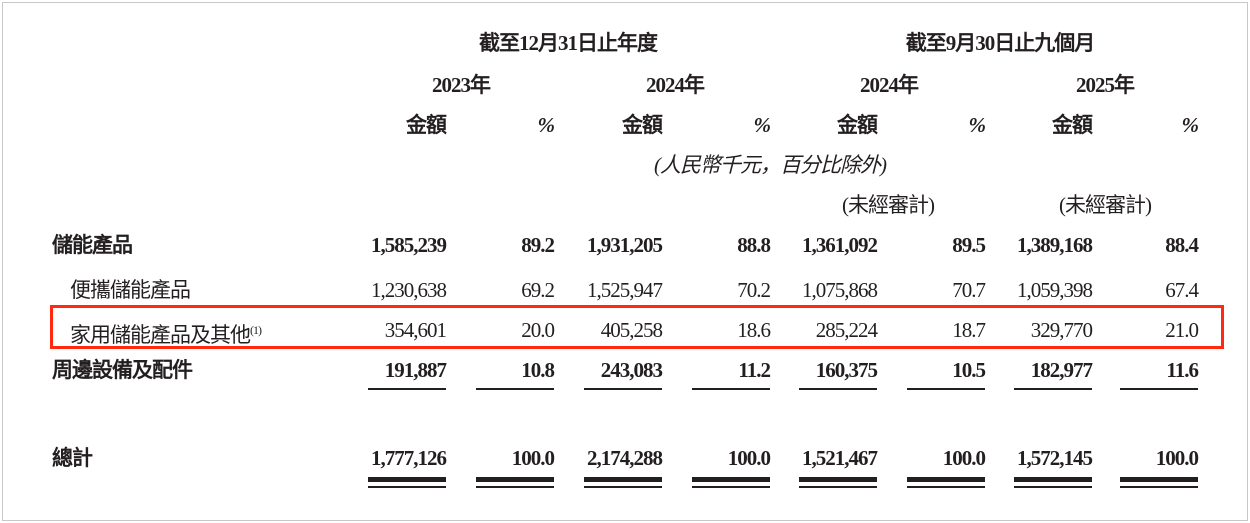 The height and width of the screenshot is (523, 1250). I want to click on table-cell: 11.2, so click(754, 370).